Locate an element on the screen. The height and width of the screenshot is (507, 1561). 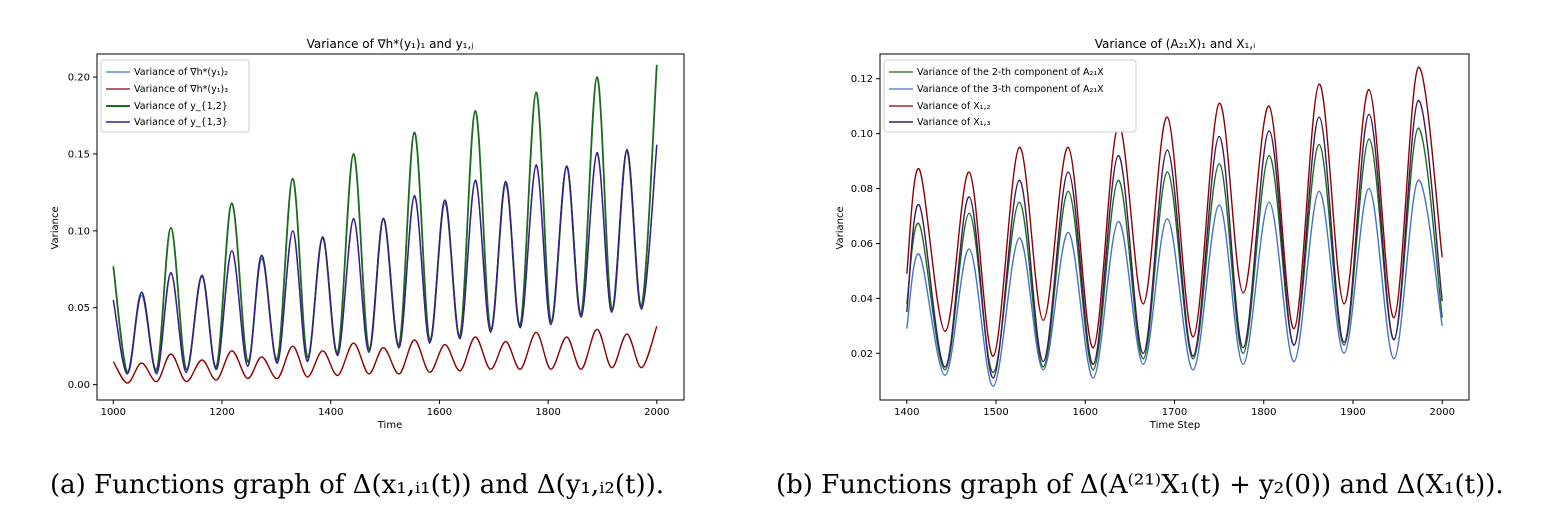
chart-b-ytick-label: 0.10 is located at coordinates (862, 134).